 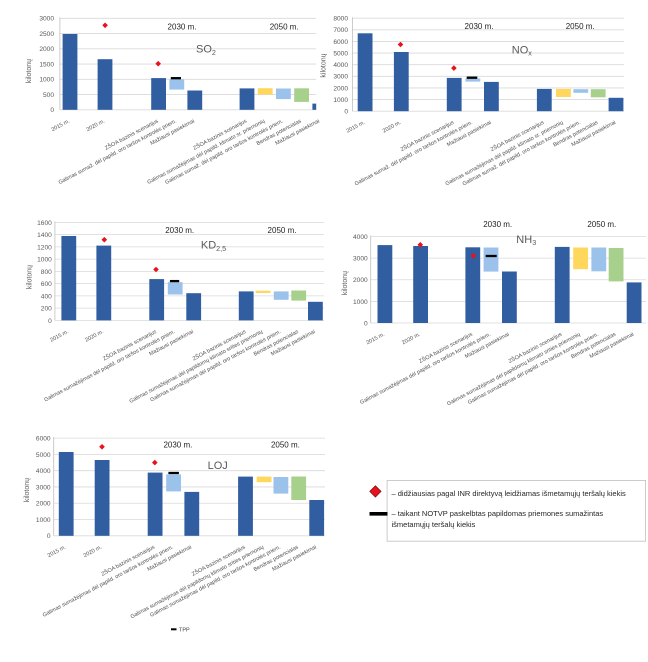 I want to click on svg-text: 7000, so click(x=340, y=30).